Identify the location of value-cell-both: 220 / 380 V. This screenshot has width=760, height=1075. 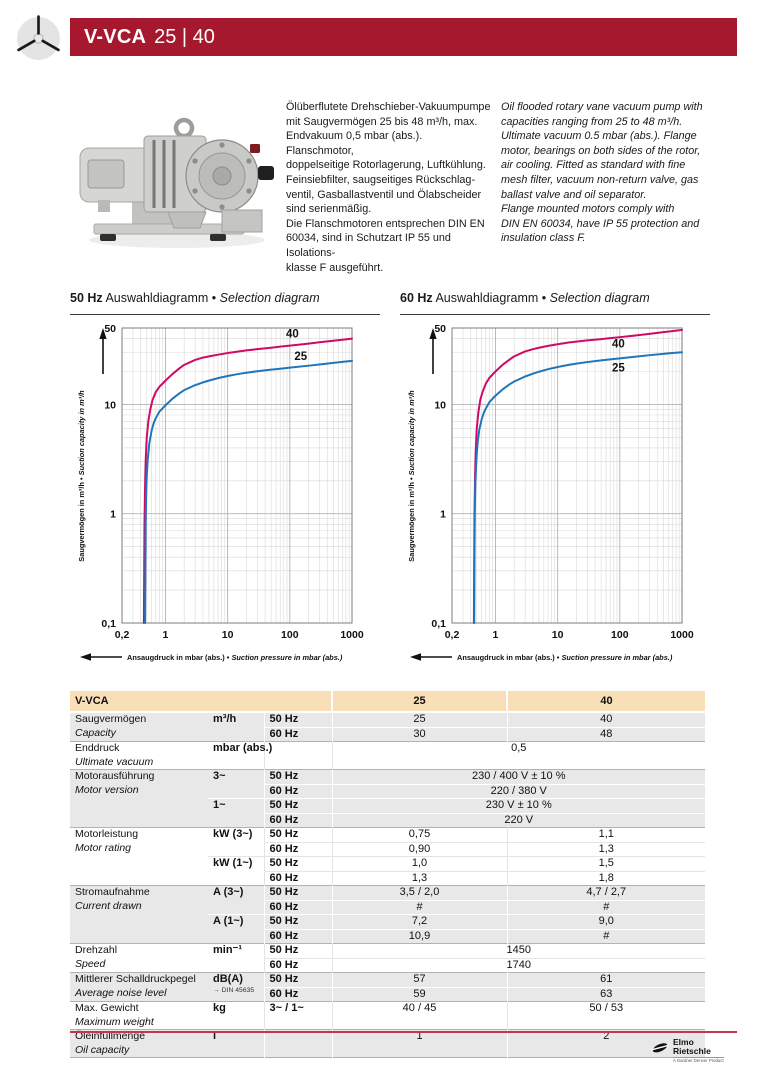
(518, 791).